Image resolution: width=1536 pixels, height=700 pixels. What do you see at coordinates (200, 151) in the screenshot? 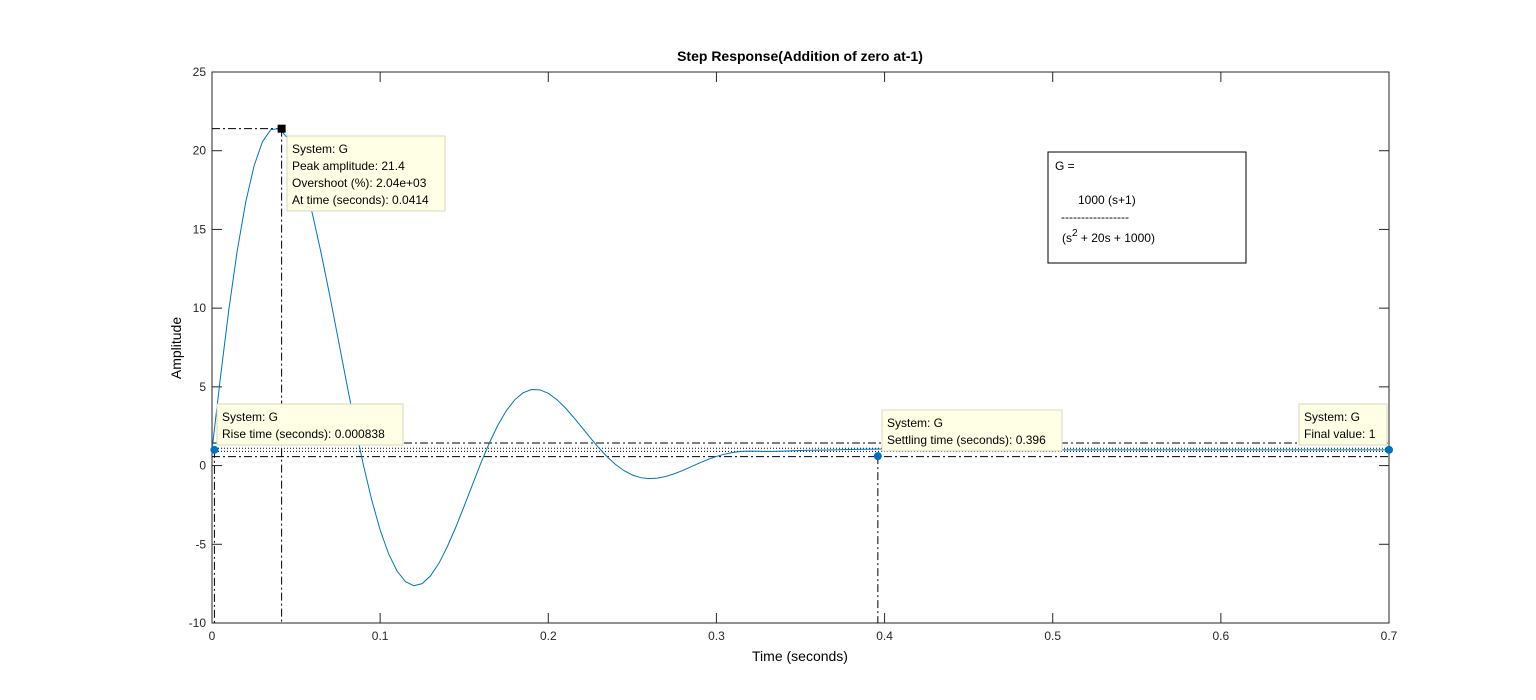
I see `y-tick-label: 20` at bounding box center [200, 151].